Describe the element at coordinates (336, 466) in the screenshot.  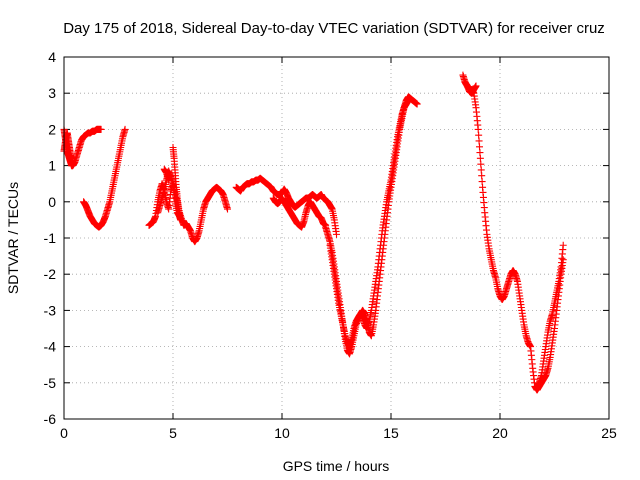
I see `x-axis-label: GPS time / hours` at that location.